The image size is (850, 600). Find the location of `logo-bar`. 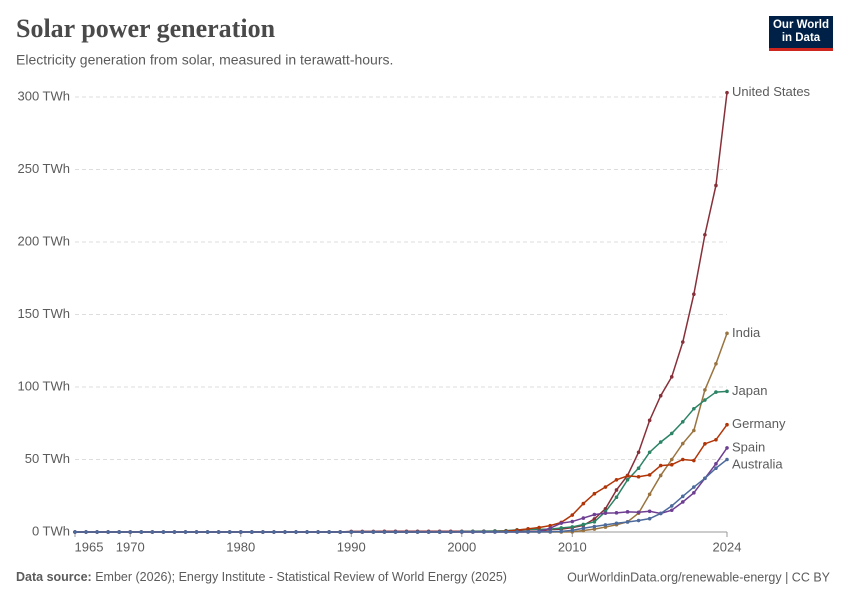

logo-bar is located at coordinates (801, 49).